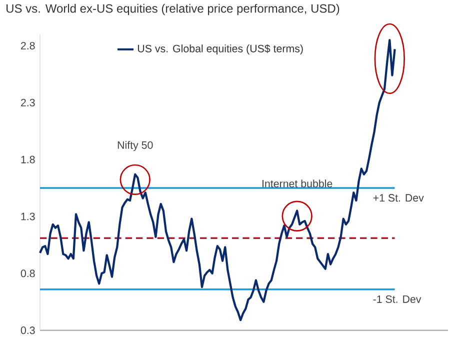 This screenshot has height=341, width=454. I want to click on y-tick-label: 2.3, so click(28, 102).